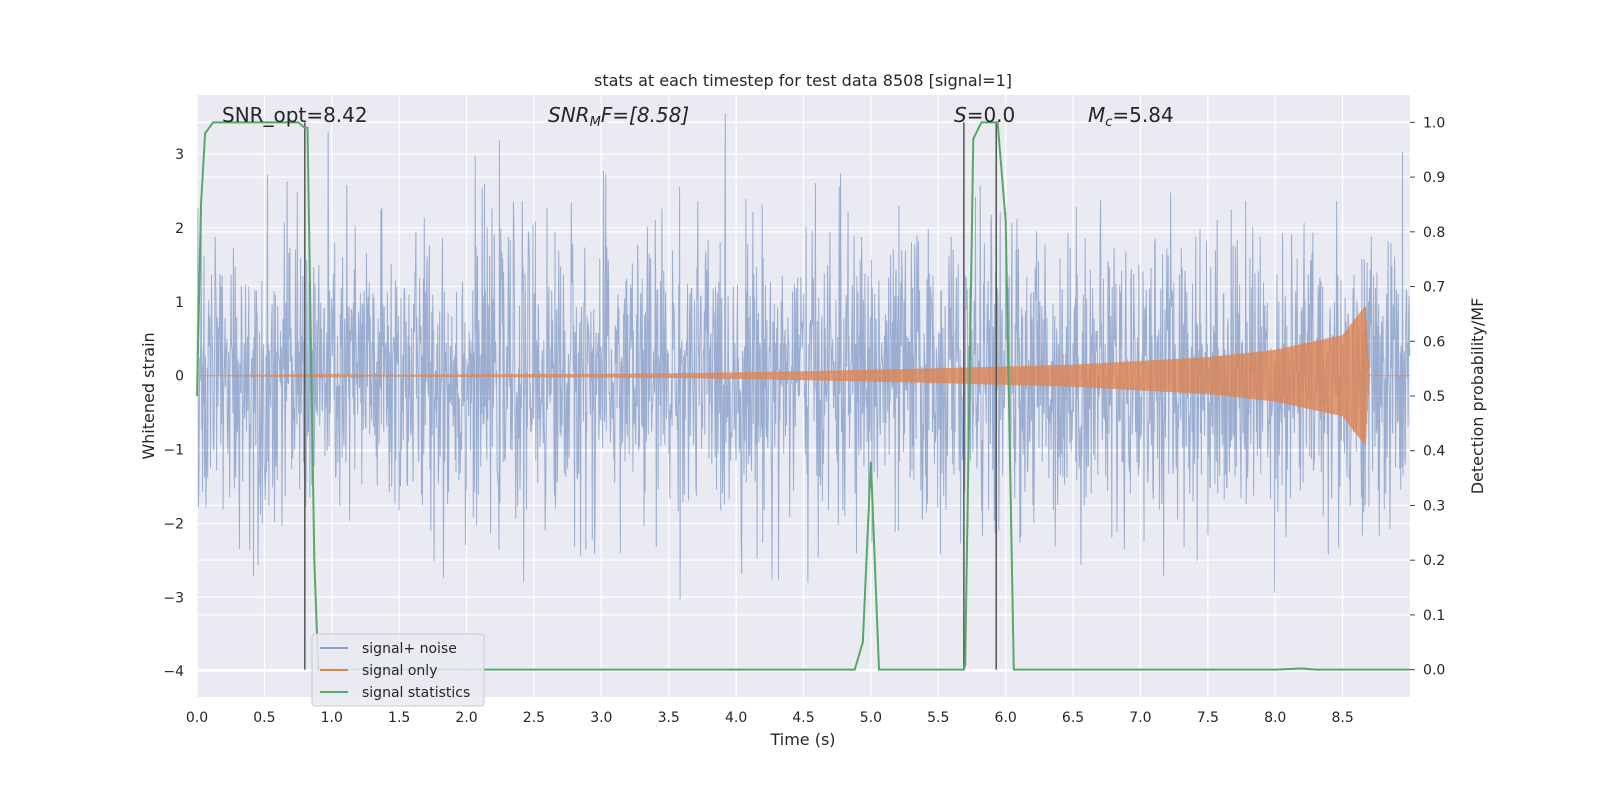  Describe the element at coordinates (399, 718) in the screenshot. I see `x-tick-label: 1.5` at that location.